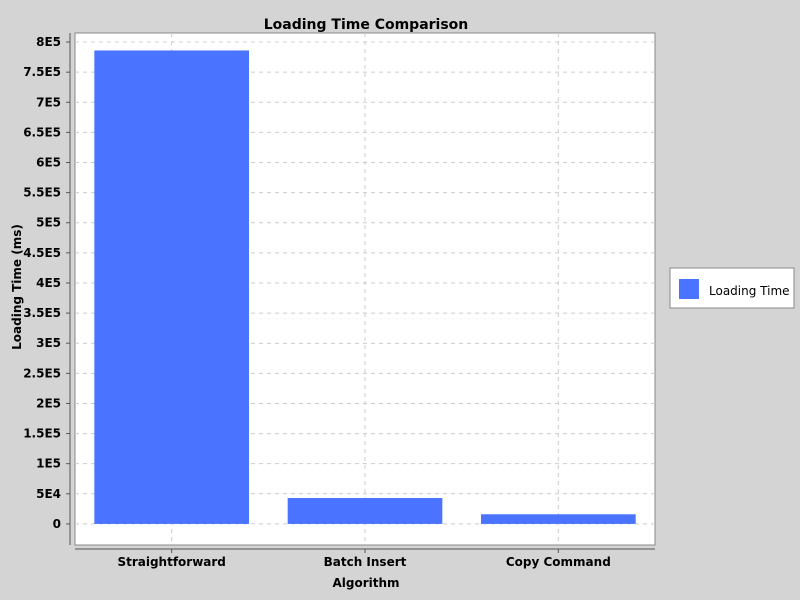 This screenshot has height=600, width=800. I want to click on legend: Loading Time, so click(732, 288).